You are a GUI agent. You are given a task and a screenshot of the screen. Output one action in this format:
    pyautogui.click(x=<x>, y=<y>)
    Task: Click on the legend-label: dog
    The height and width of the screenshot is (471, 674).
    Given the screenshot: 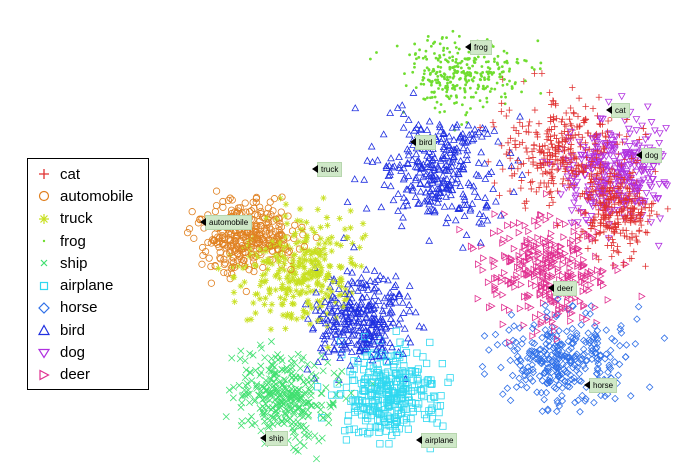 What is the action you would take?
    pyautogui.click(x=73, y=353)
    